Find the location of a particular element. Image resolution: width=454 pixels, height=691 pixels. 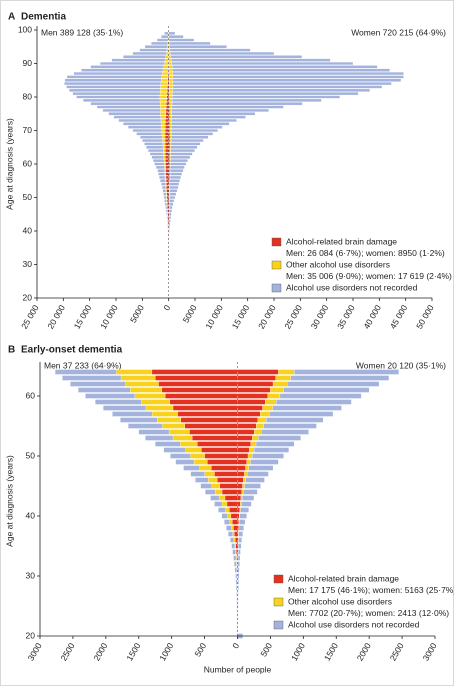

legend-label: Alcohol-related brain damage is located at coordinates (341, 241).